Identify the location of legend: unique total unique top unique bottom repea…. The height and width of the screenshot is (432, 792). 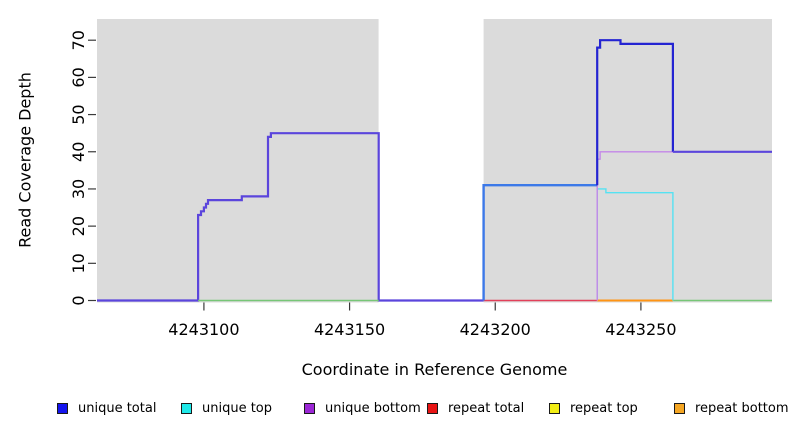
(396, 409).